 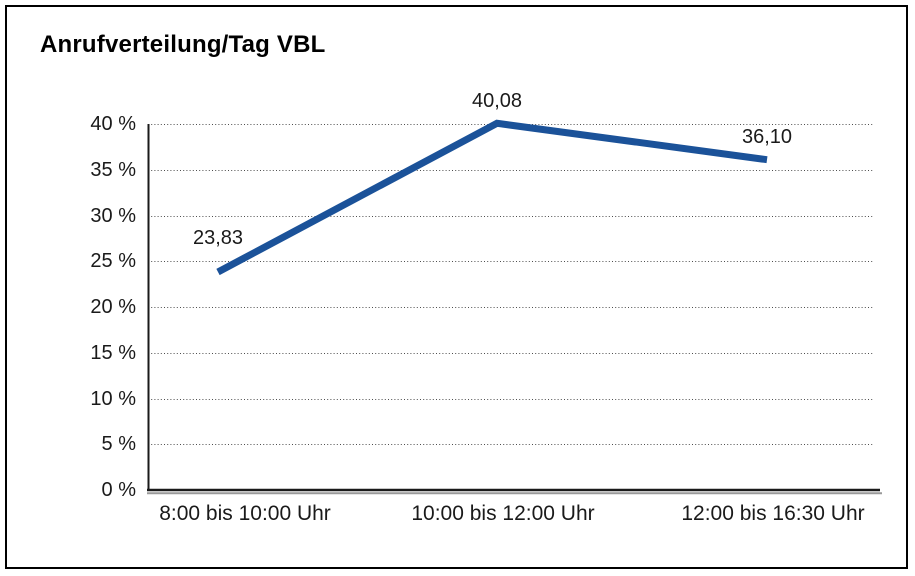 I want to click on data-point-label: 23,83, so click(x=218, y=238).